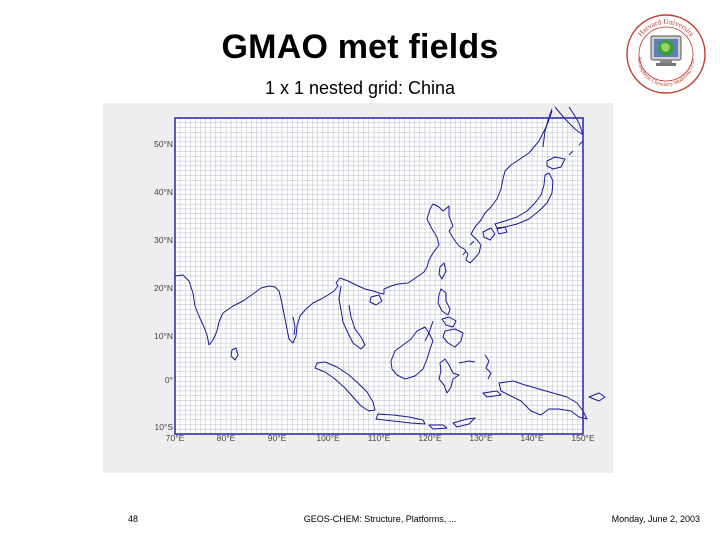  I want to click on island-andaman, so click(294, 326).